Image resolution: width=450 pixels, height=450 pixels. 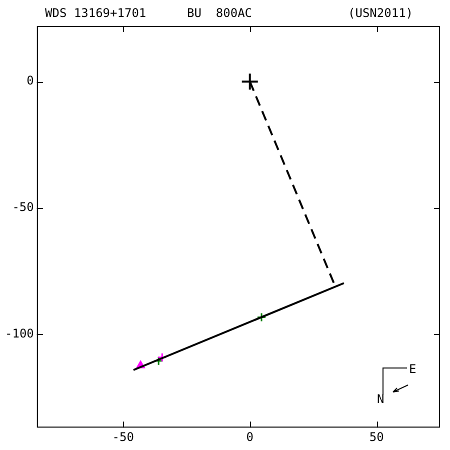 What do you see at coordinates (23, 207) in the screenshot?
I see `y-tick-label: -50` at bounding box center [23, 207].